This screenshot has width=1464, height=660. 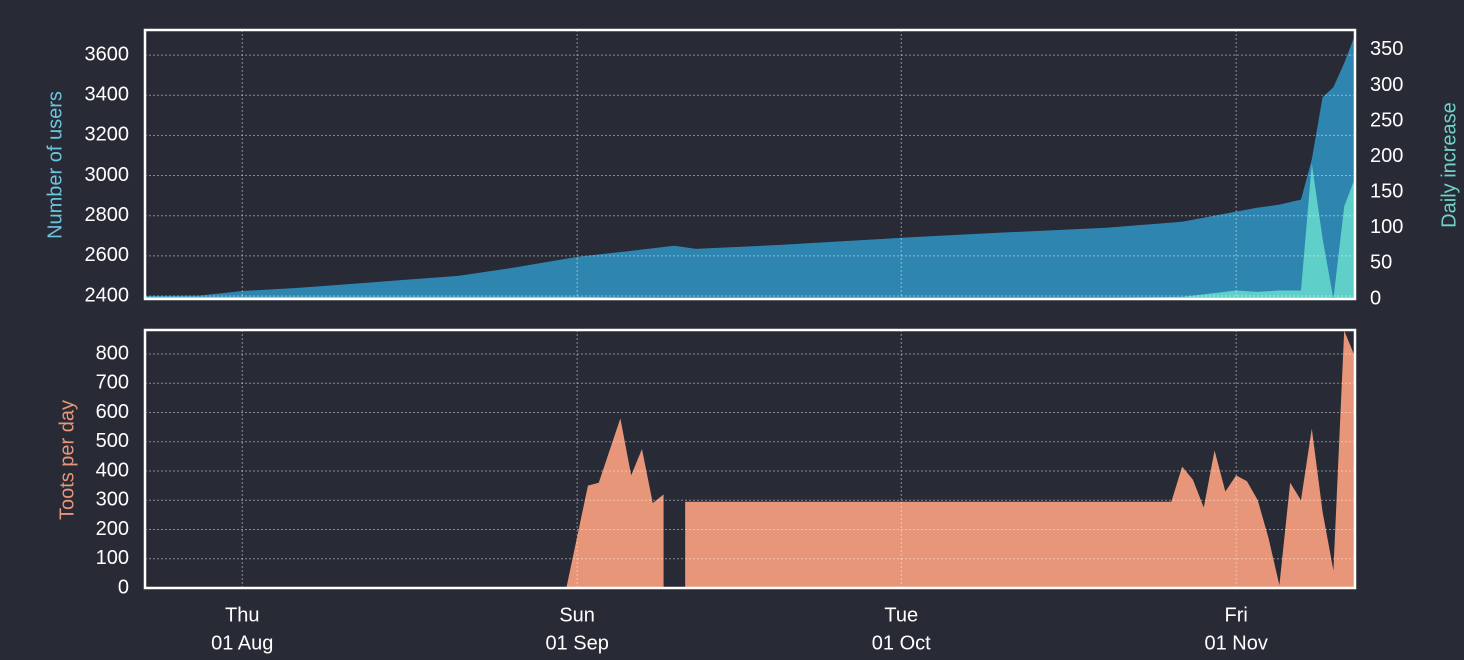 I want to click on x-tick-label: 01 Oct, so click(x=901, y=643).